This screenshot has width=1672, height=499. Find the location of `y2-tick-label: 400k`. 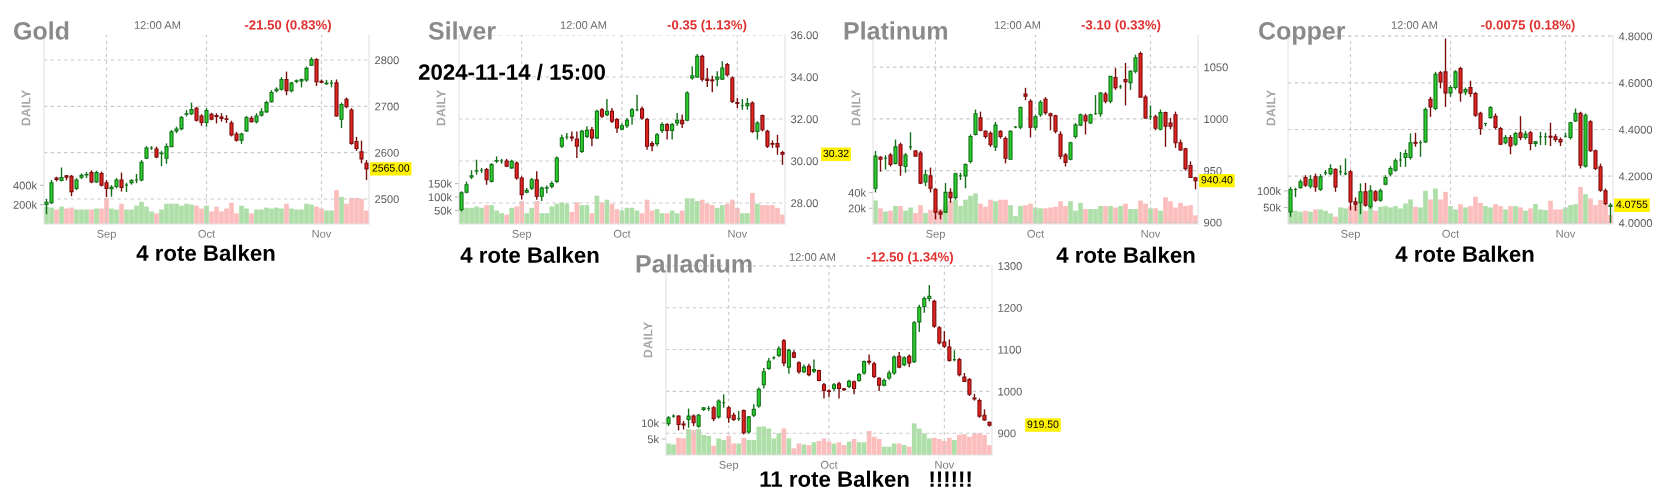

y2-tick-label: 400k is located at coordinates (25, 185).